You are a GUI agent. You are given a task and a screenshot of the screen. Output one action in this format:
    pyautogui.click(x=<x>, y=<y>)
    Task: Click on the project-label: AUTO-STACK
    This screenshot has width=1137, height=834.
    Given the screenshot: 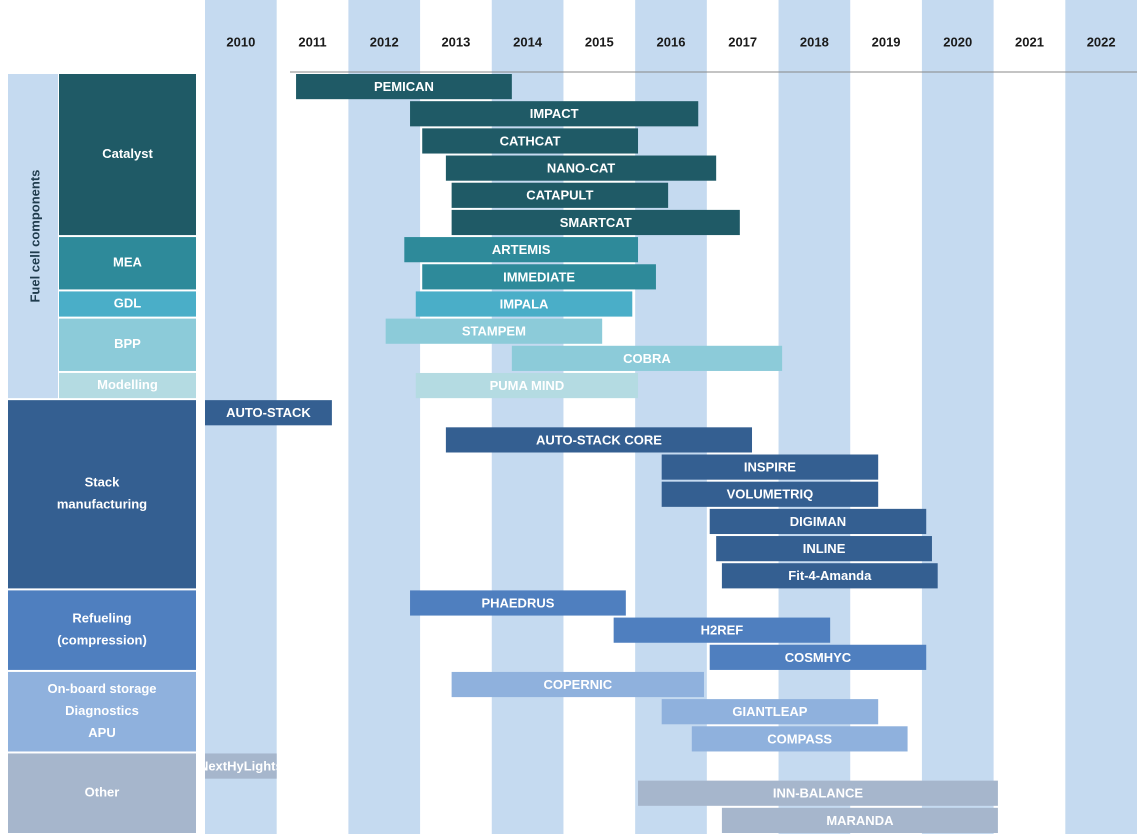 What is the action you would take?
    pyautogui.click(x=268, y=412)
    